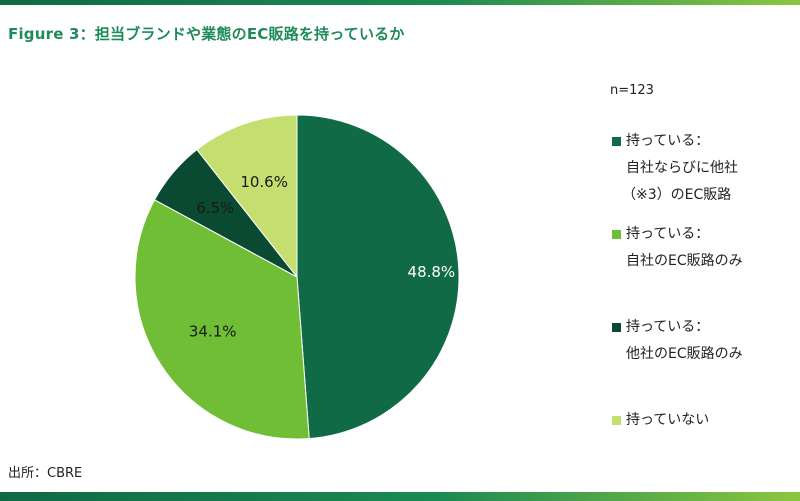  I want to click on pie-label-other-only: 6.5%, so click(215, 208).